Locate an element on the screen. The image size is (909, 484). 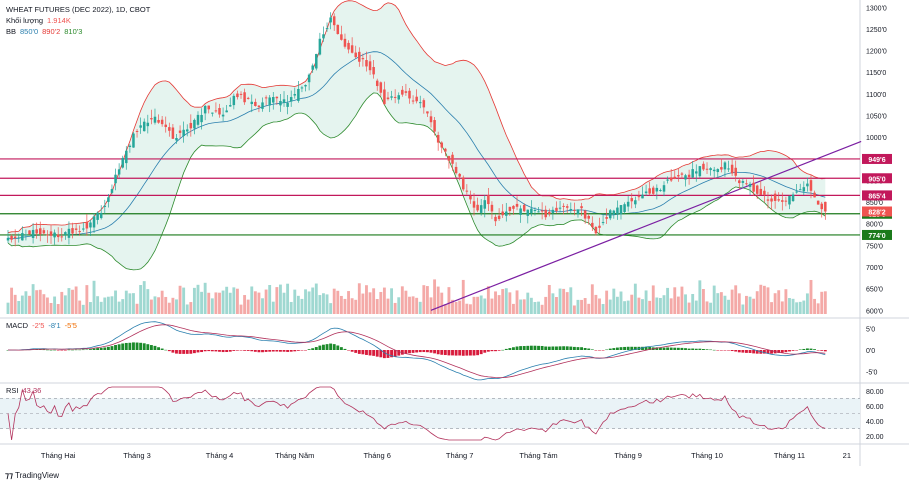
time-tick-label: Tháng 4 is located at coordinates (220, 455).